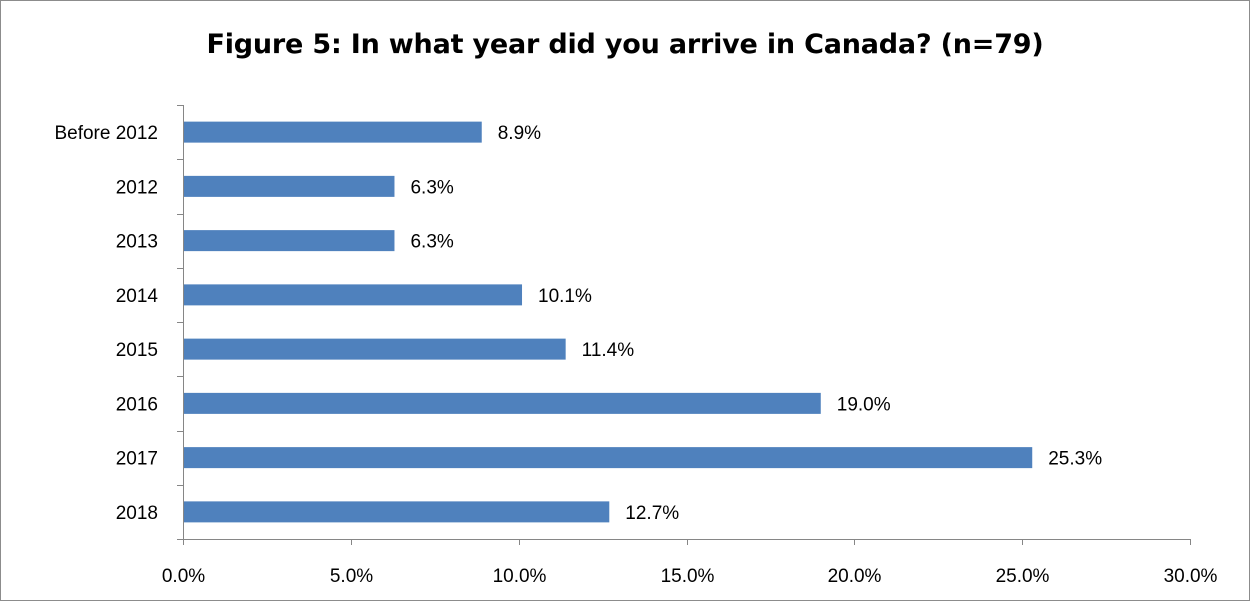 Image resolution: width=1250 pixels, height=601 pixels. Describe the element at coordinates (351, 576) in the screenshot. I see `x-tick-label-1: 5.0%` at that location.